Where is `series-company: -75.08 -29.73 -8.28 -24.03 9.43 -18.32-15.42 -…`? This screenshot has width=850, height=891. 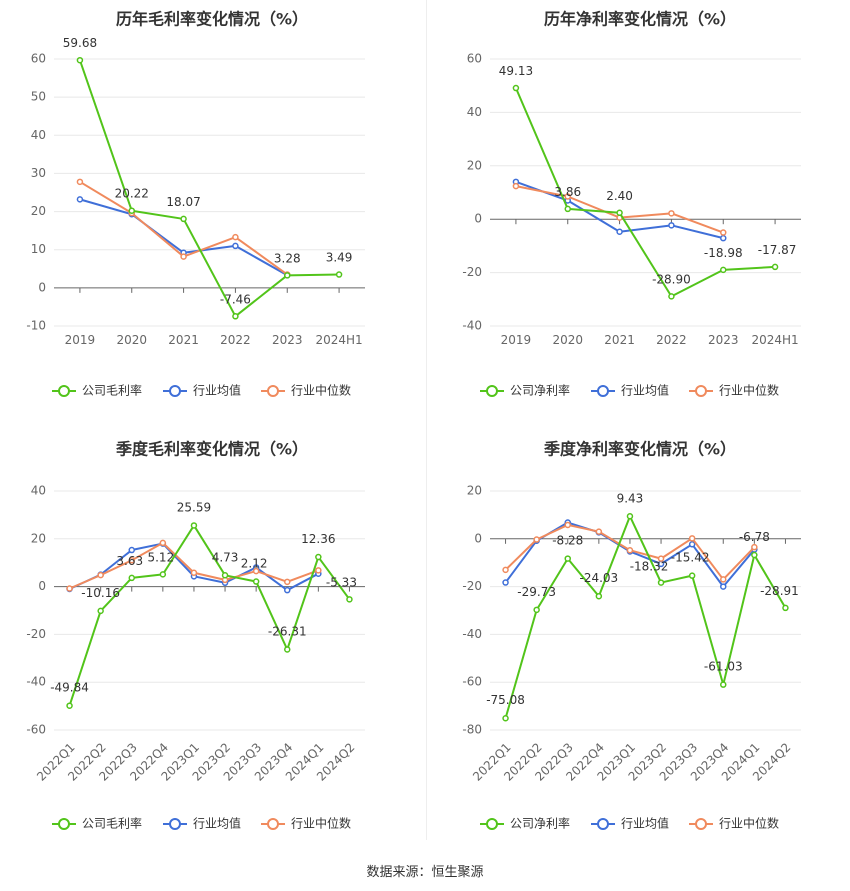
series-company: -75.08 -29.73 -8.28 -24.03 9.43 -18.32-15.42 -… is located at coordinates (642, 606).